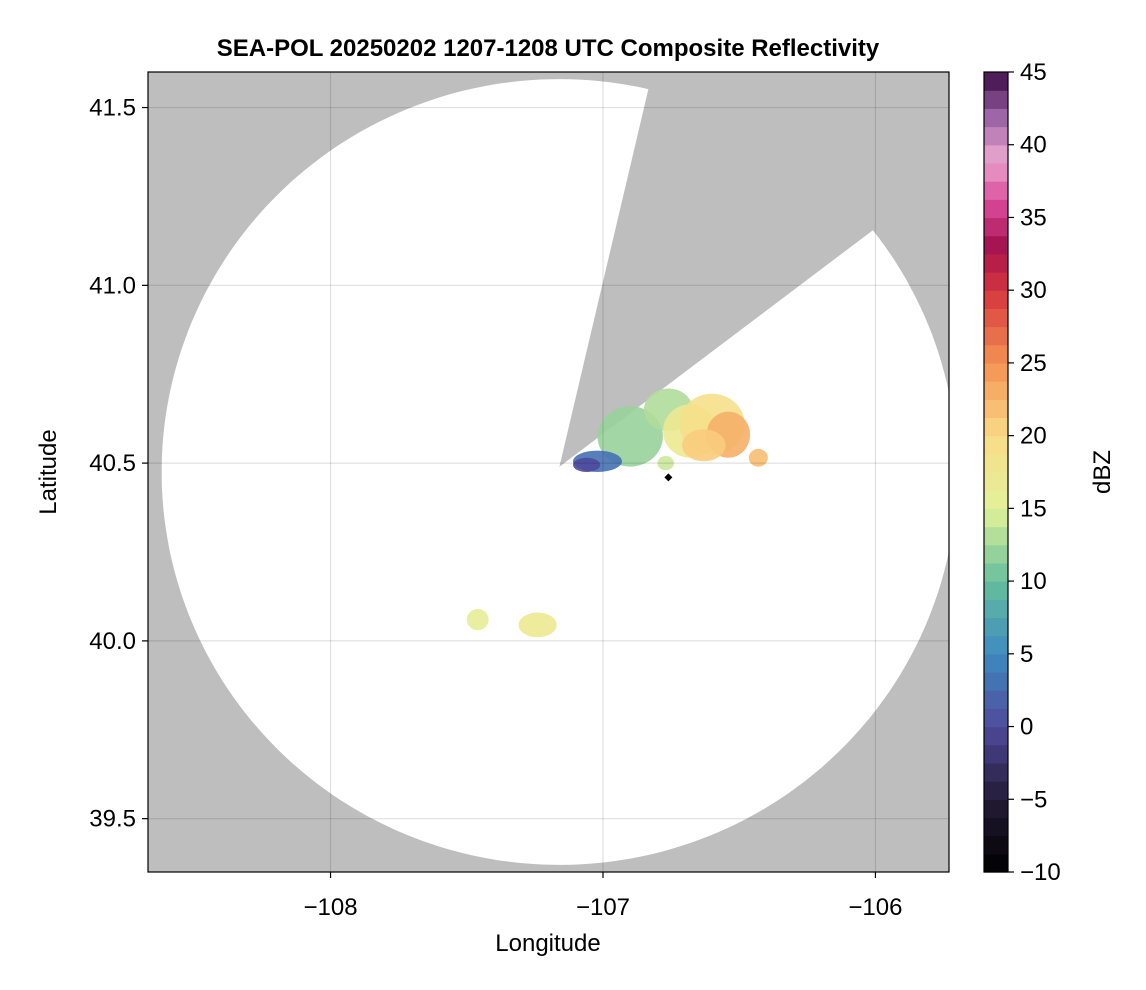  What do you see at coordinates (1033, 290) in the screenshot?
I see `colorbar-tick-label: 30` at bounding box center [1033, 290].